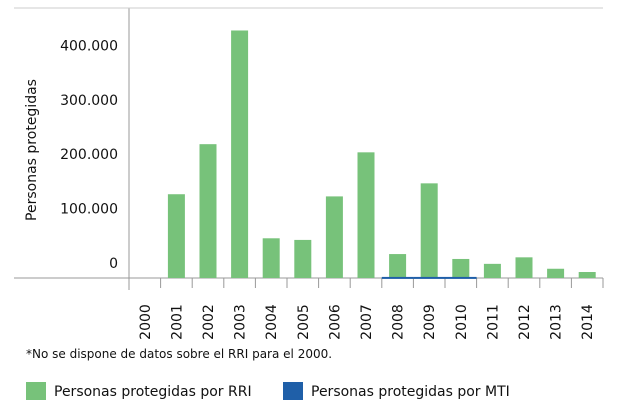 The width and height of the screenshot is (622, 410). I want to click on y-axis-label: Personas protegidas, so click(32, 150).